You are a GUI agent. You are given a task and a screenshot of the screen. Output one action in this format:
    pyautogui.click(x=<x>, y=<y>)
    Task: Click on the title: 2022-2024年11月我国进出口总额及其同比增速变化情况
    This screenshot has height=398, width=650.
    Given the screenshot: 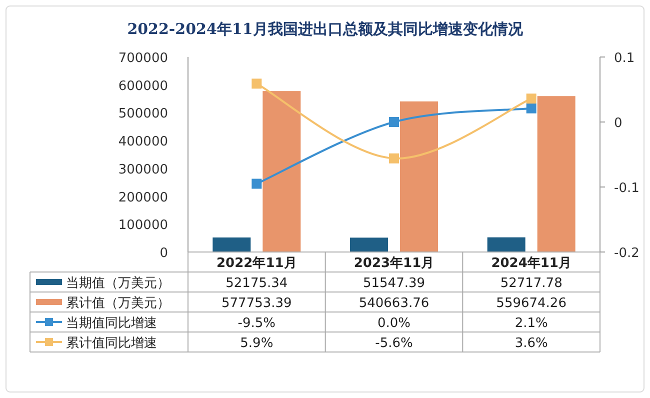 What is the action you would take?
    pyautogui.click(x=325, y=29)
    